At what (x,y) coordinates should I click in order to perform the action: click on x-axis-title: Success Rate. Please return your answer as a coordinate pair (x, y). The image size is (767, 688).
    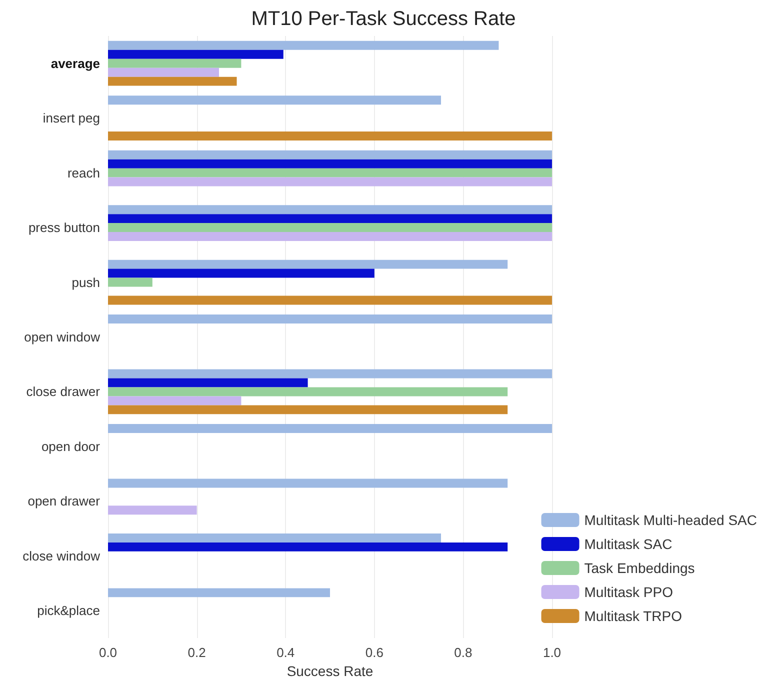
    Looking at the image, I should click on (330, 670).